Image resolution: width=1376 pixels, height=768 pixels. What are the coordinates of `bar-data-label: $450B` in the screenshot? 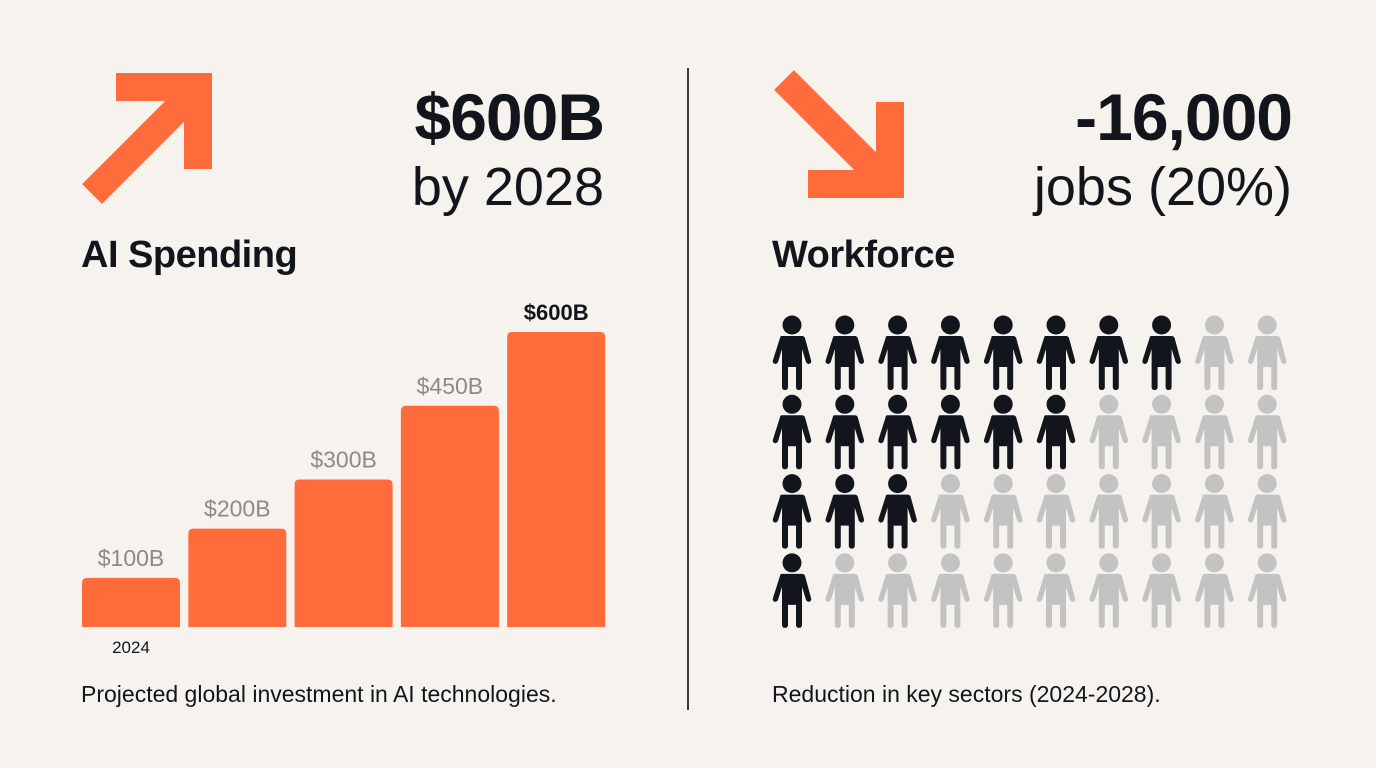 It's located at (450, 386).